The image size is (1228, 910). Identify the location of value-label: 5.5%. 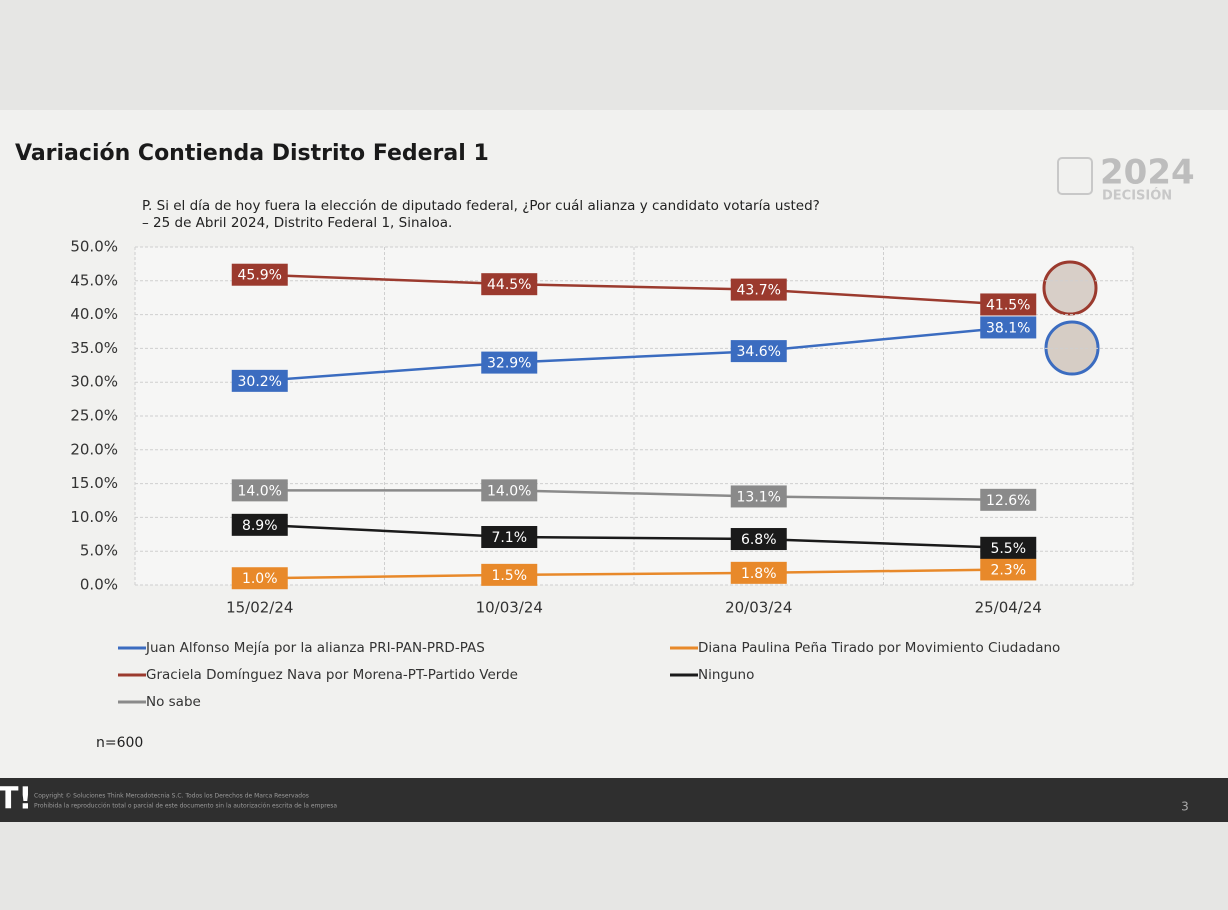
(1008, 547).